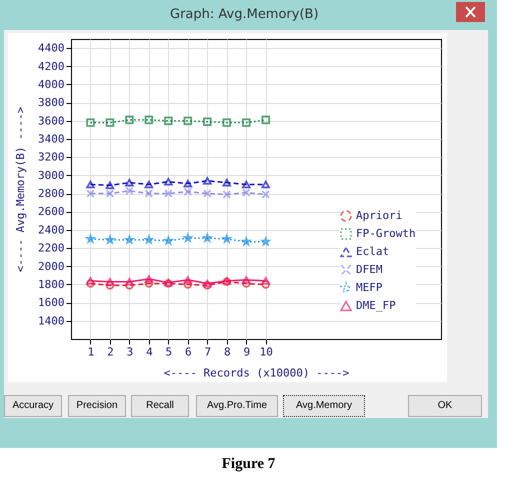 The height and width of the screenshot is (480, 529). What do you see at coordinates (51, 284) in the screenshot?
I see `y-tick-label: 1800` at bounding box center [51, 284].